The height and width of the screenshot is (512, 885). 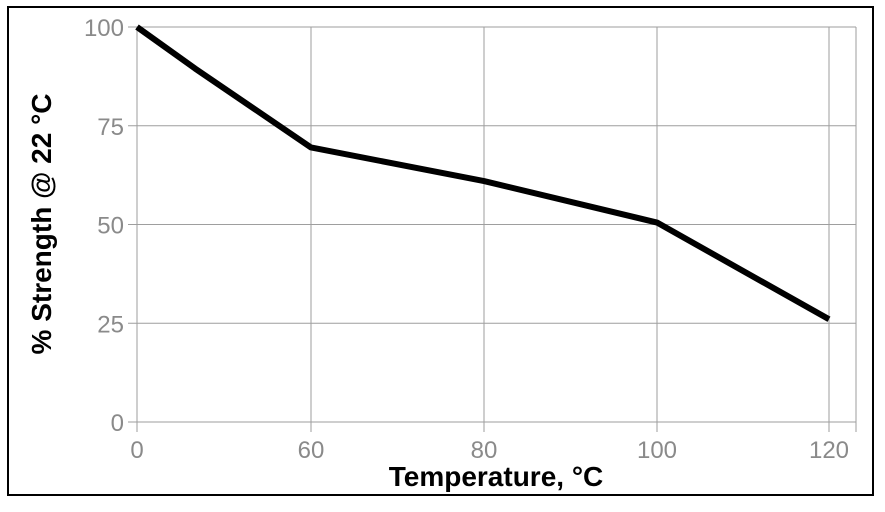 I want to click on y-axis-title: % Strength @ 22 °C, so click(x=41, y=224).